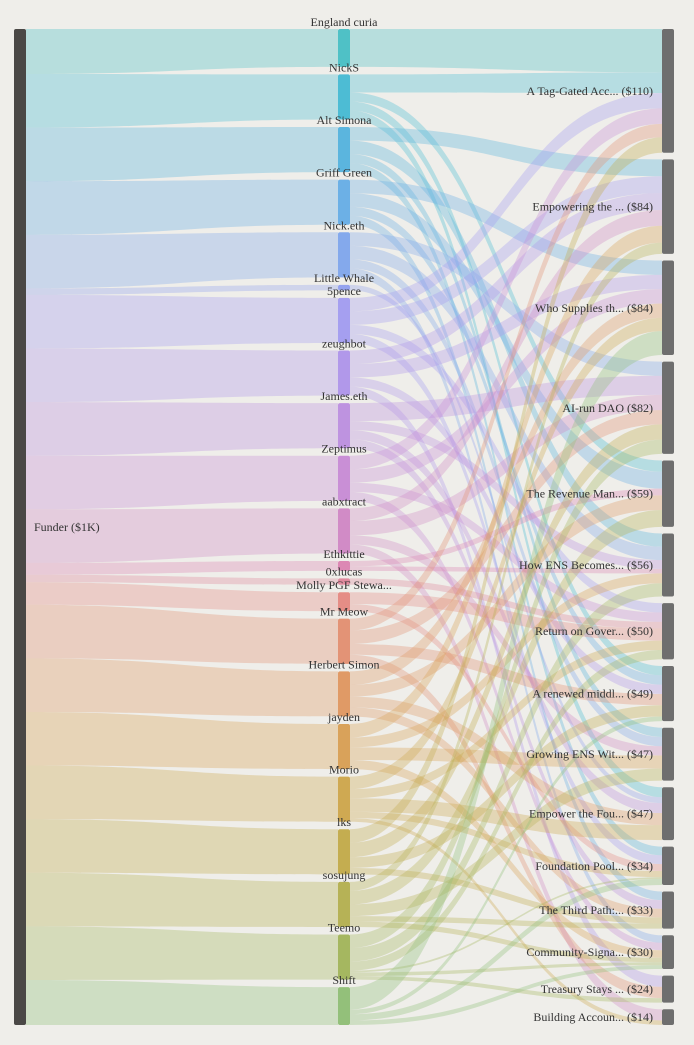 The image size is (694, 1045). I want to click on flow-molly-pgf-stewa-to-foundation-pool, so click(506, 737).